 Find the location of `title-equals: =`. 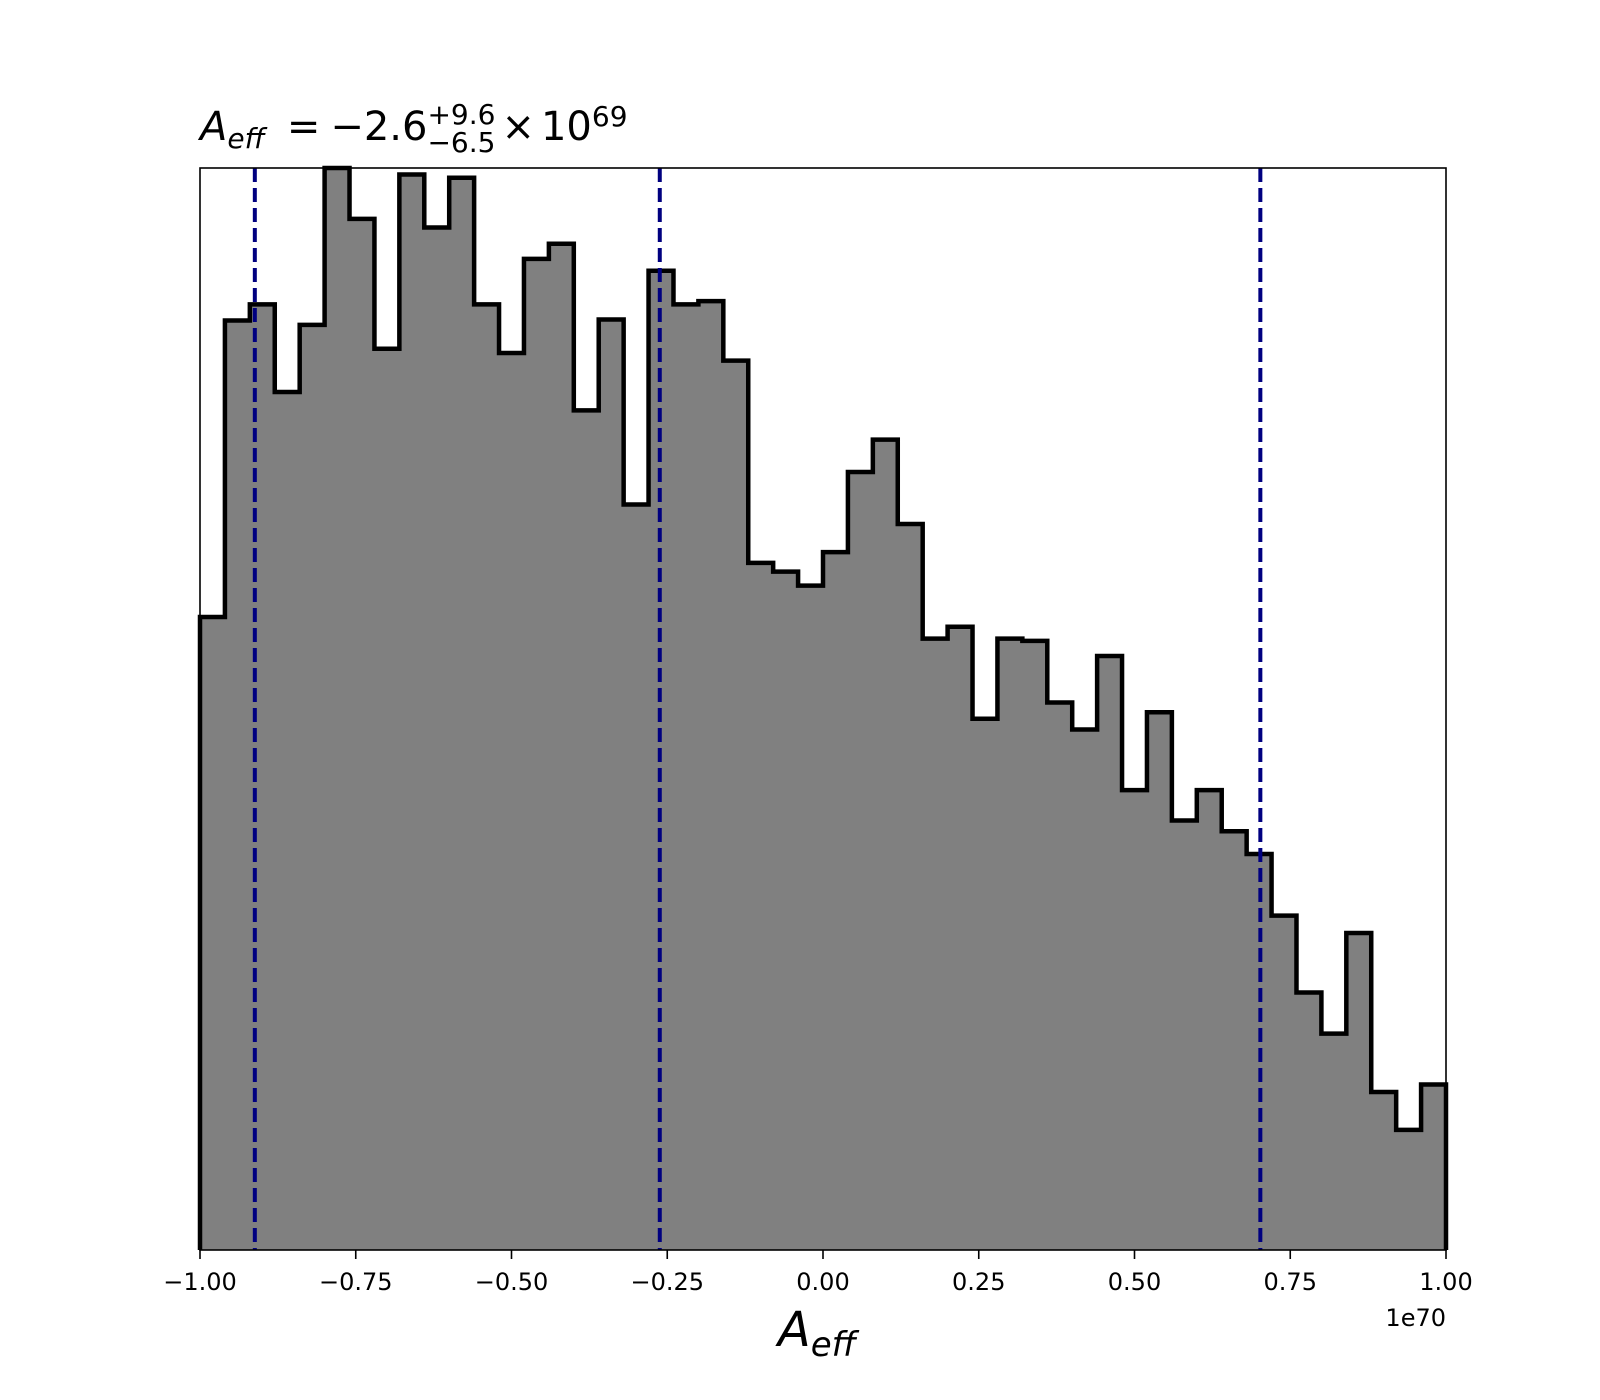

title-equals: = is located at coordinates (304, 127).